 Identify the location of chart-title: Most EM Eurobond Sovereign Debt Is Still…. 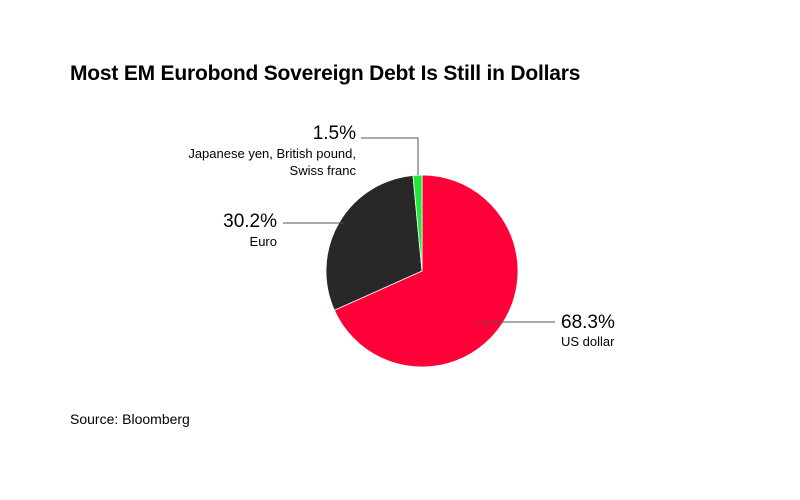
(325, 73).